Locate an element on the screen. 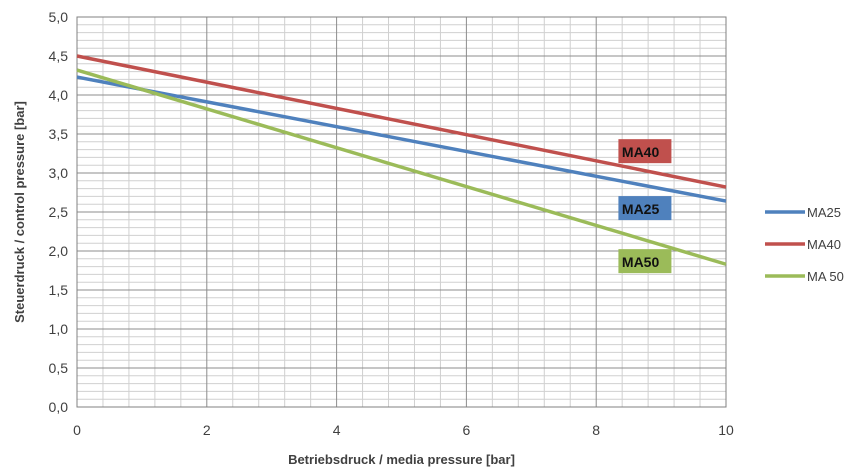  legend-item: MA25 is located at coordinates (803, 212).